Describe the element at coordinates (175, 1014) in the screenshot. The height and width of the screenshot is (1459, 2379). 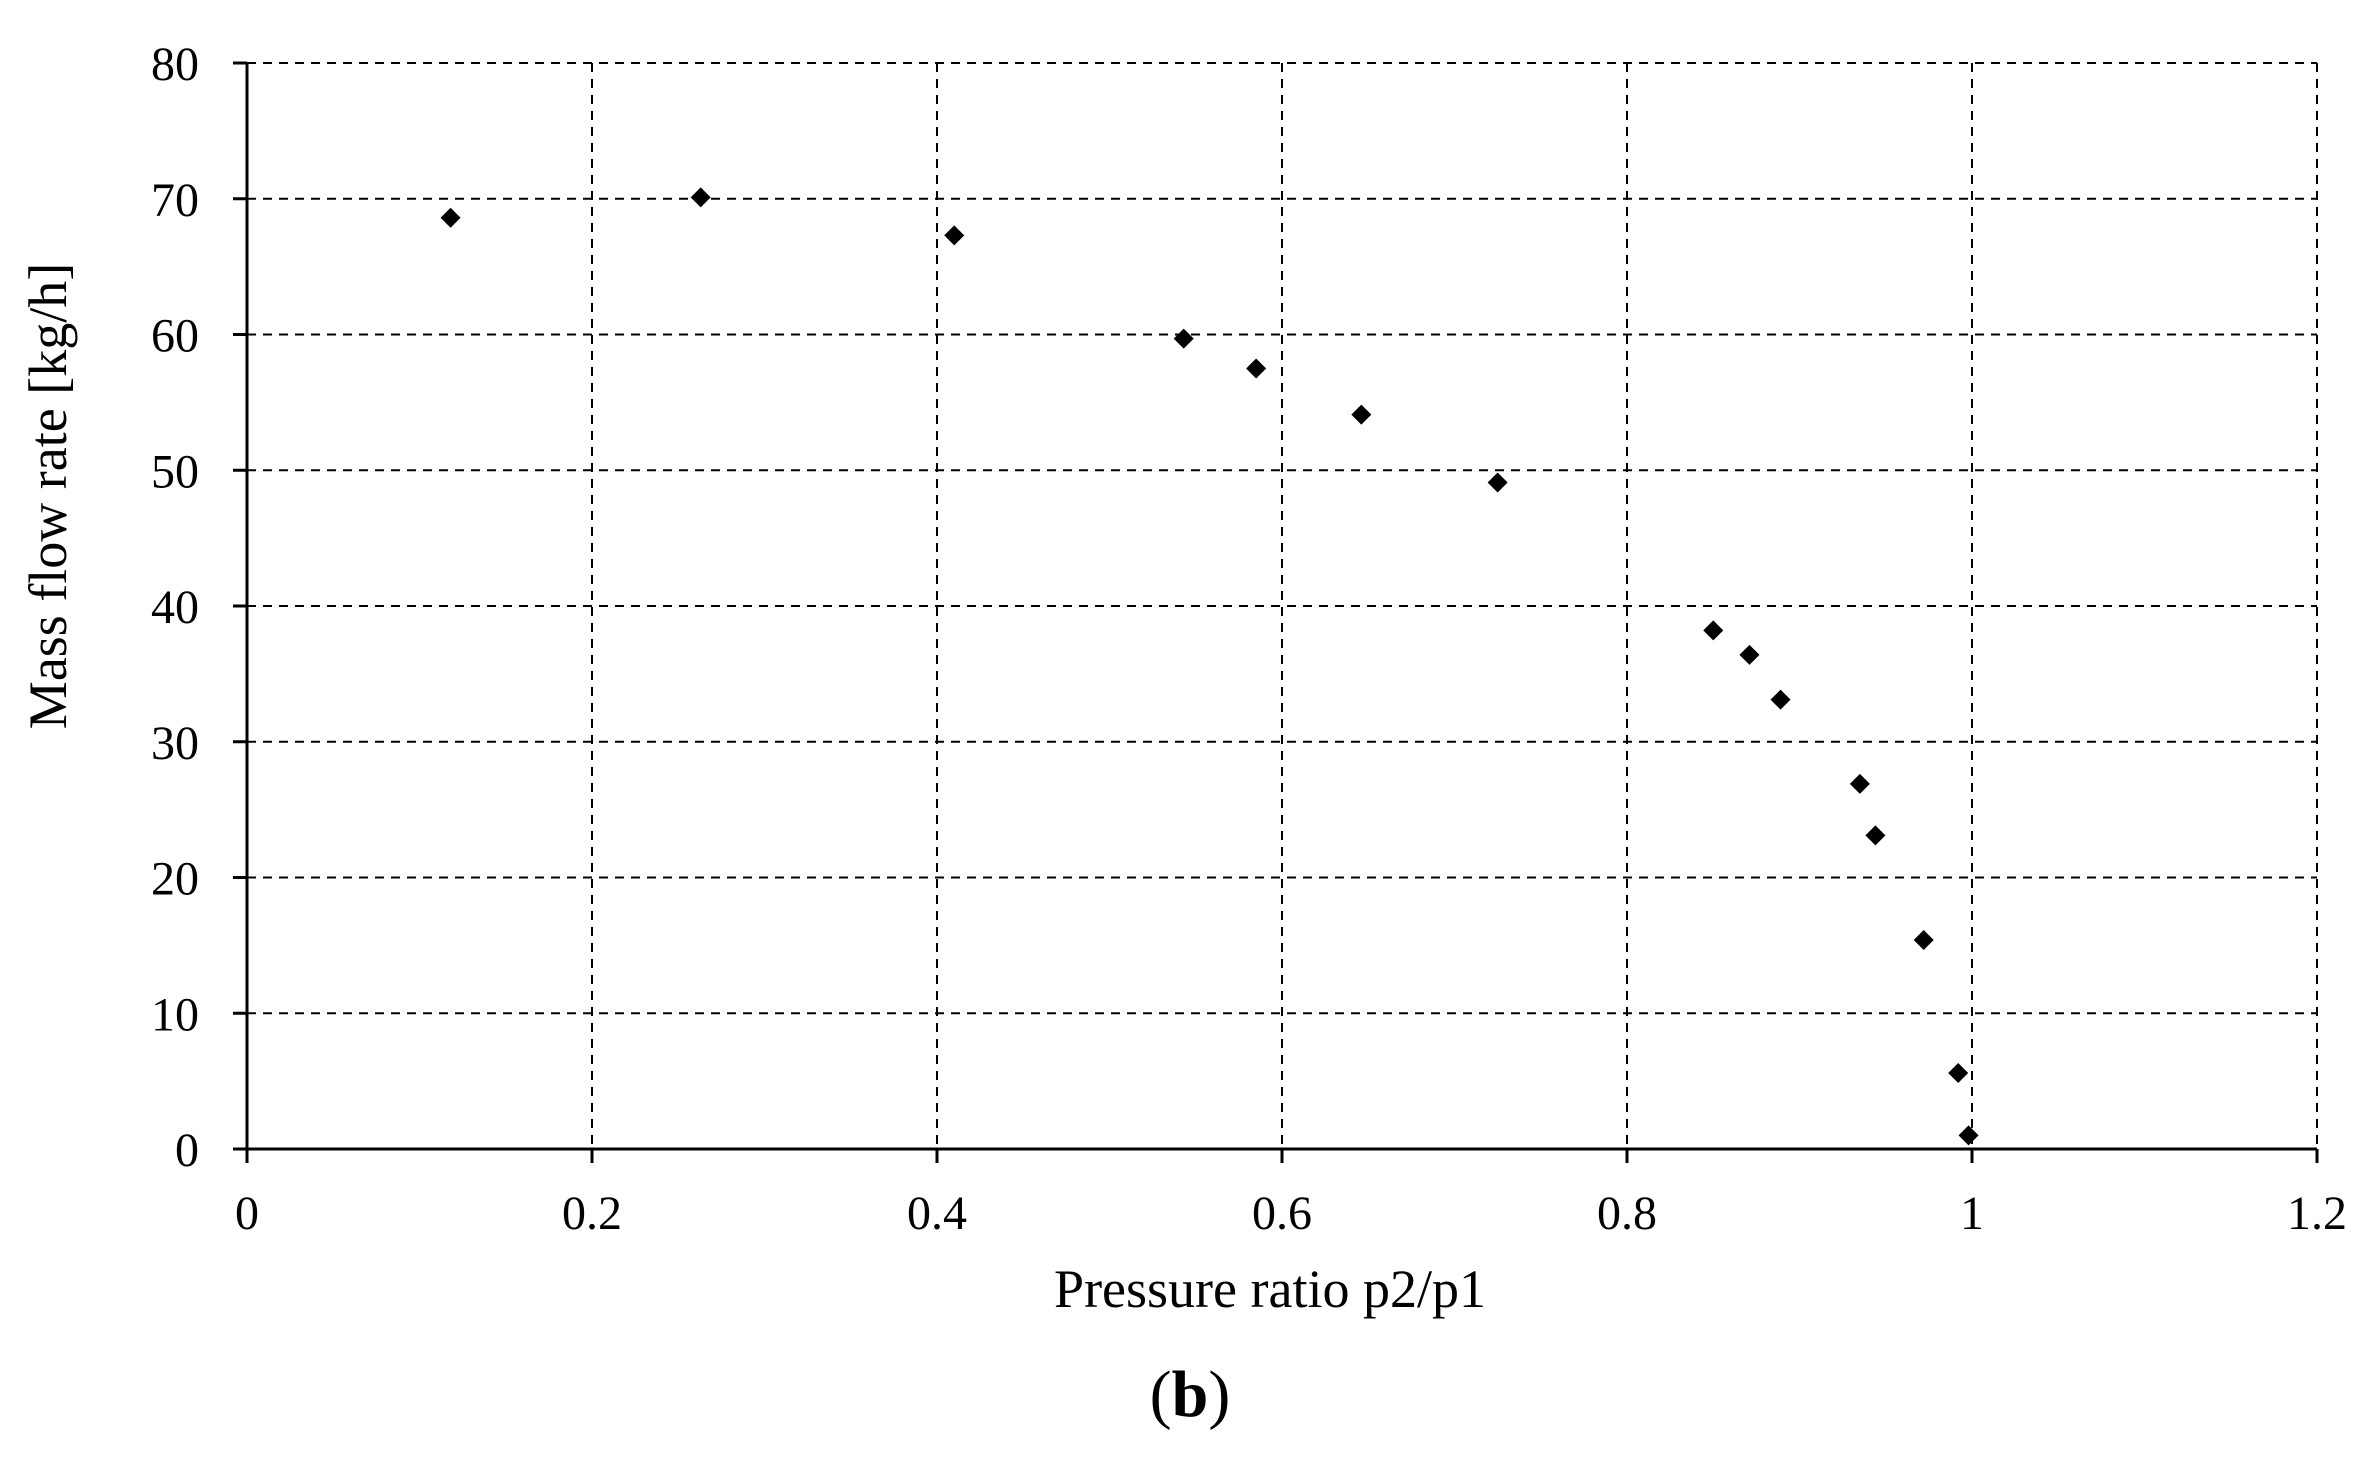
I see `y-tick-label: 10` at that location.